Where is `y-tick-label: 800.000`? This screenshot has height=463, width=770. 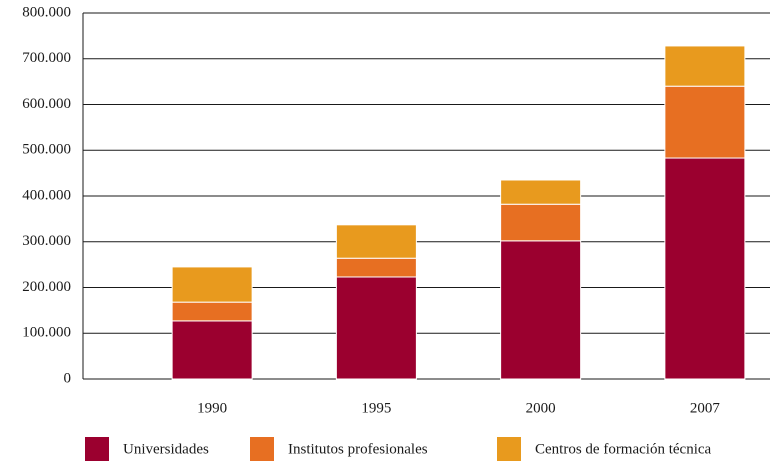
y-tick-label: 800.000 is located at coordinates (46, 12).